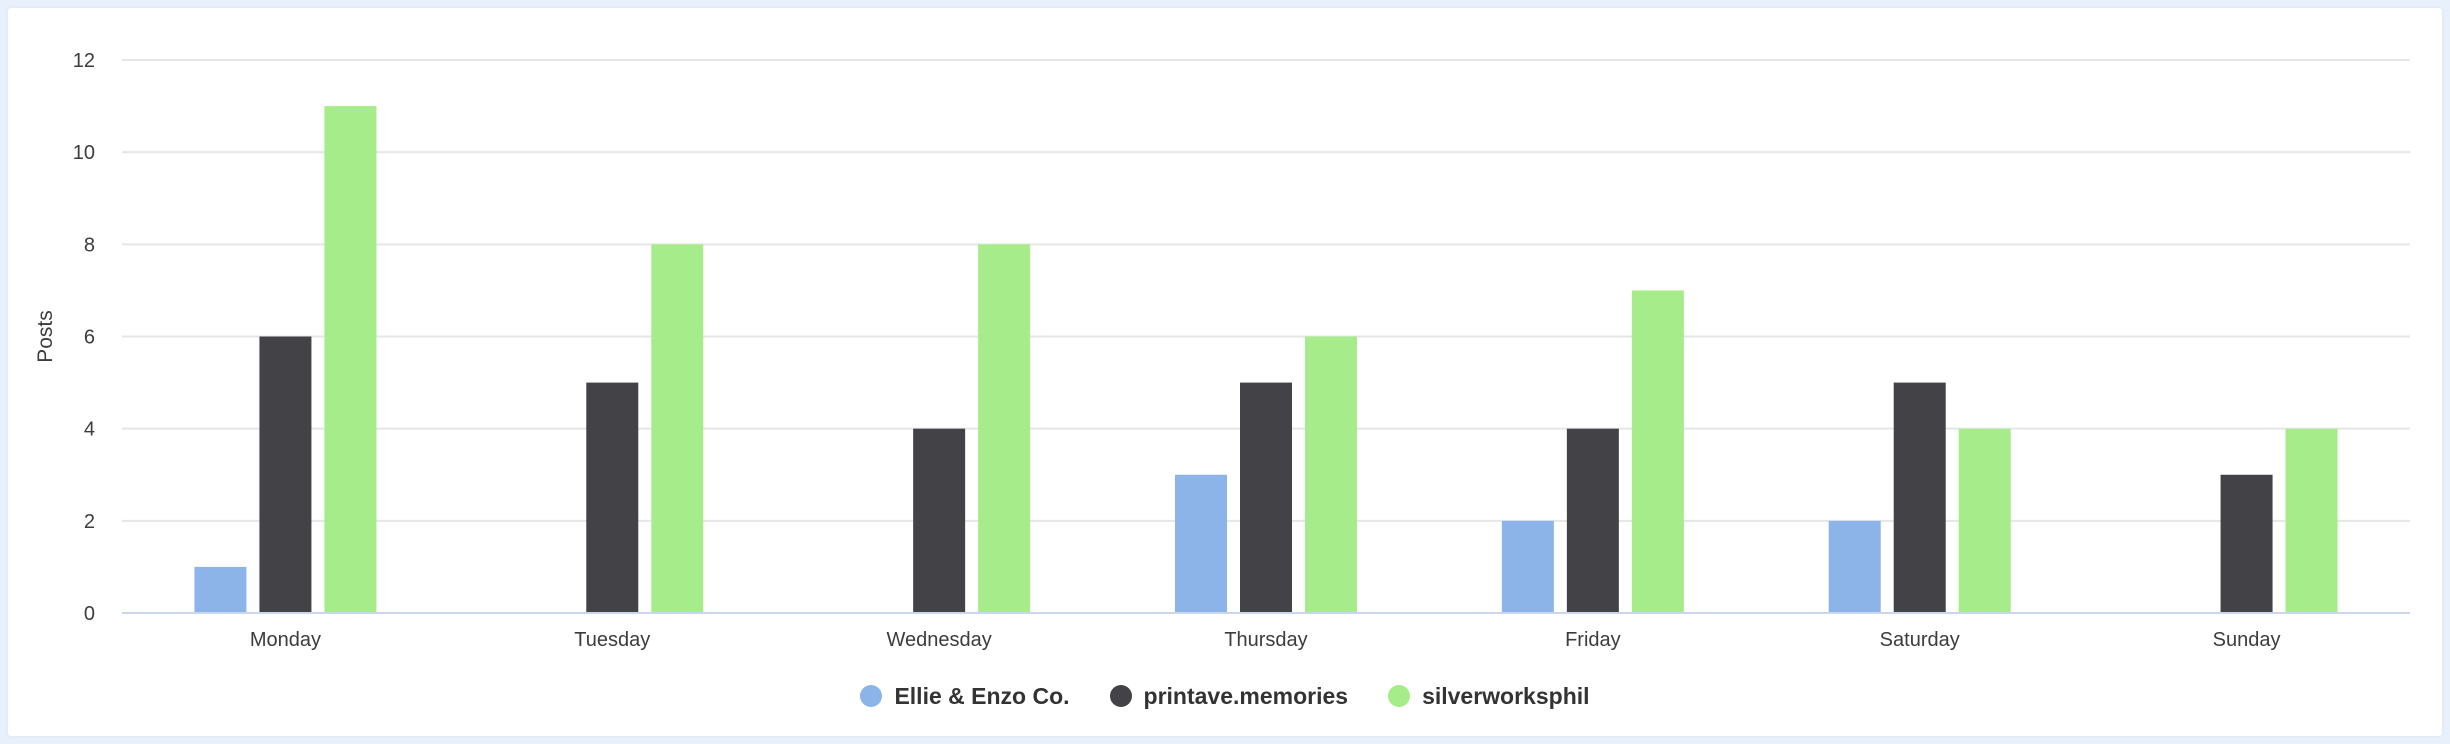 The height and width of the screenshot is (744, 2450). I want to click on bar-printave-memories-sunday, so click(2246, 543).